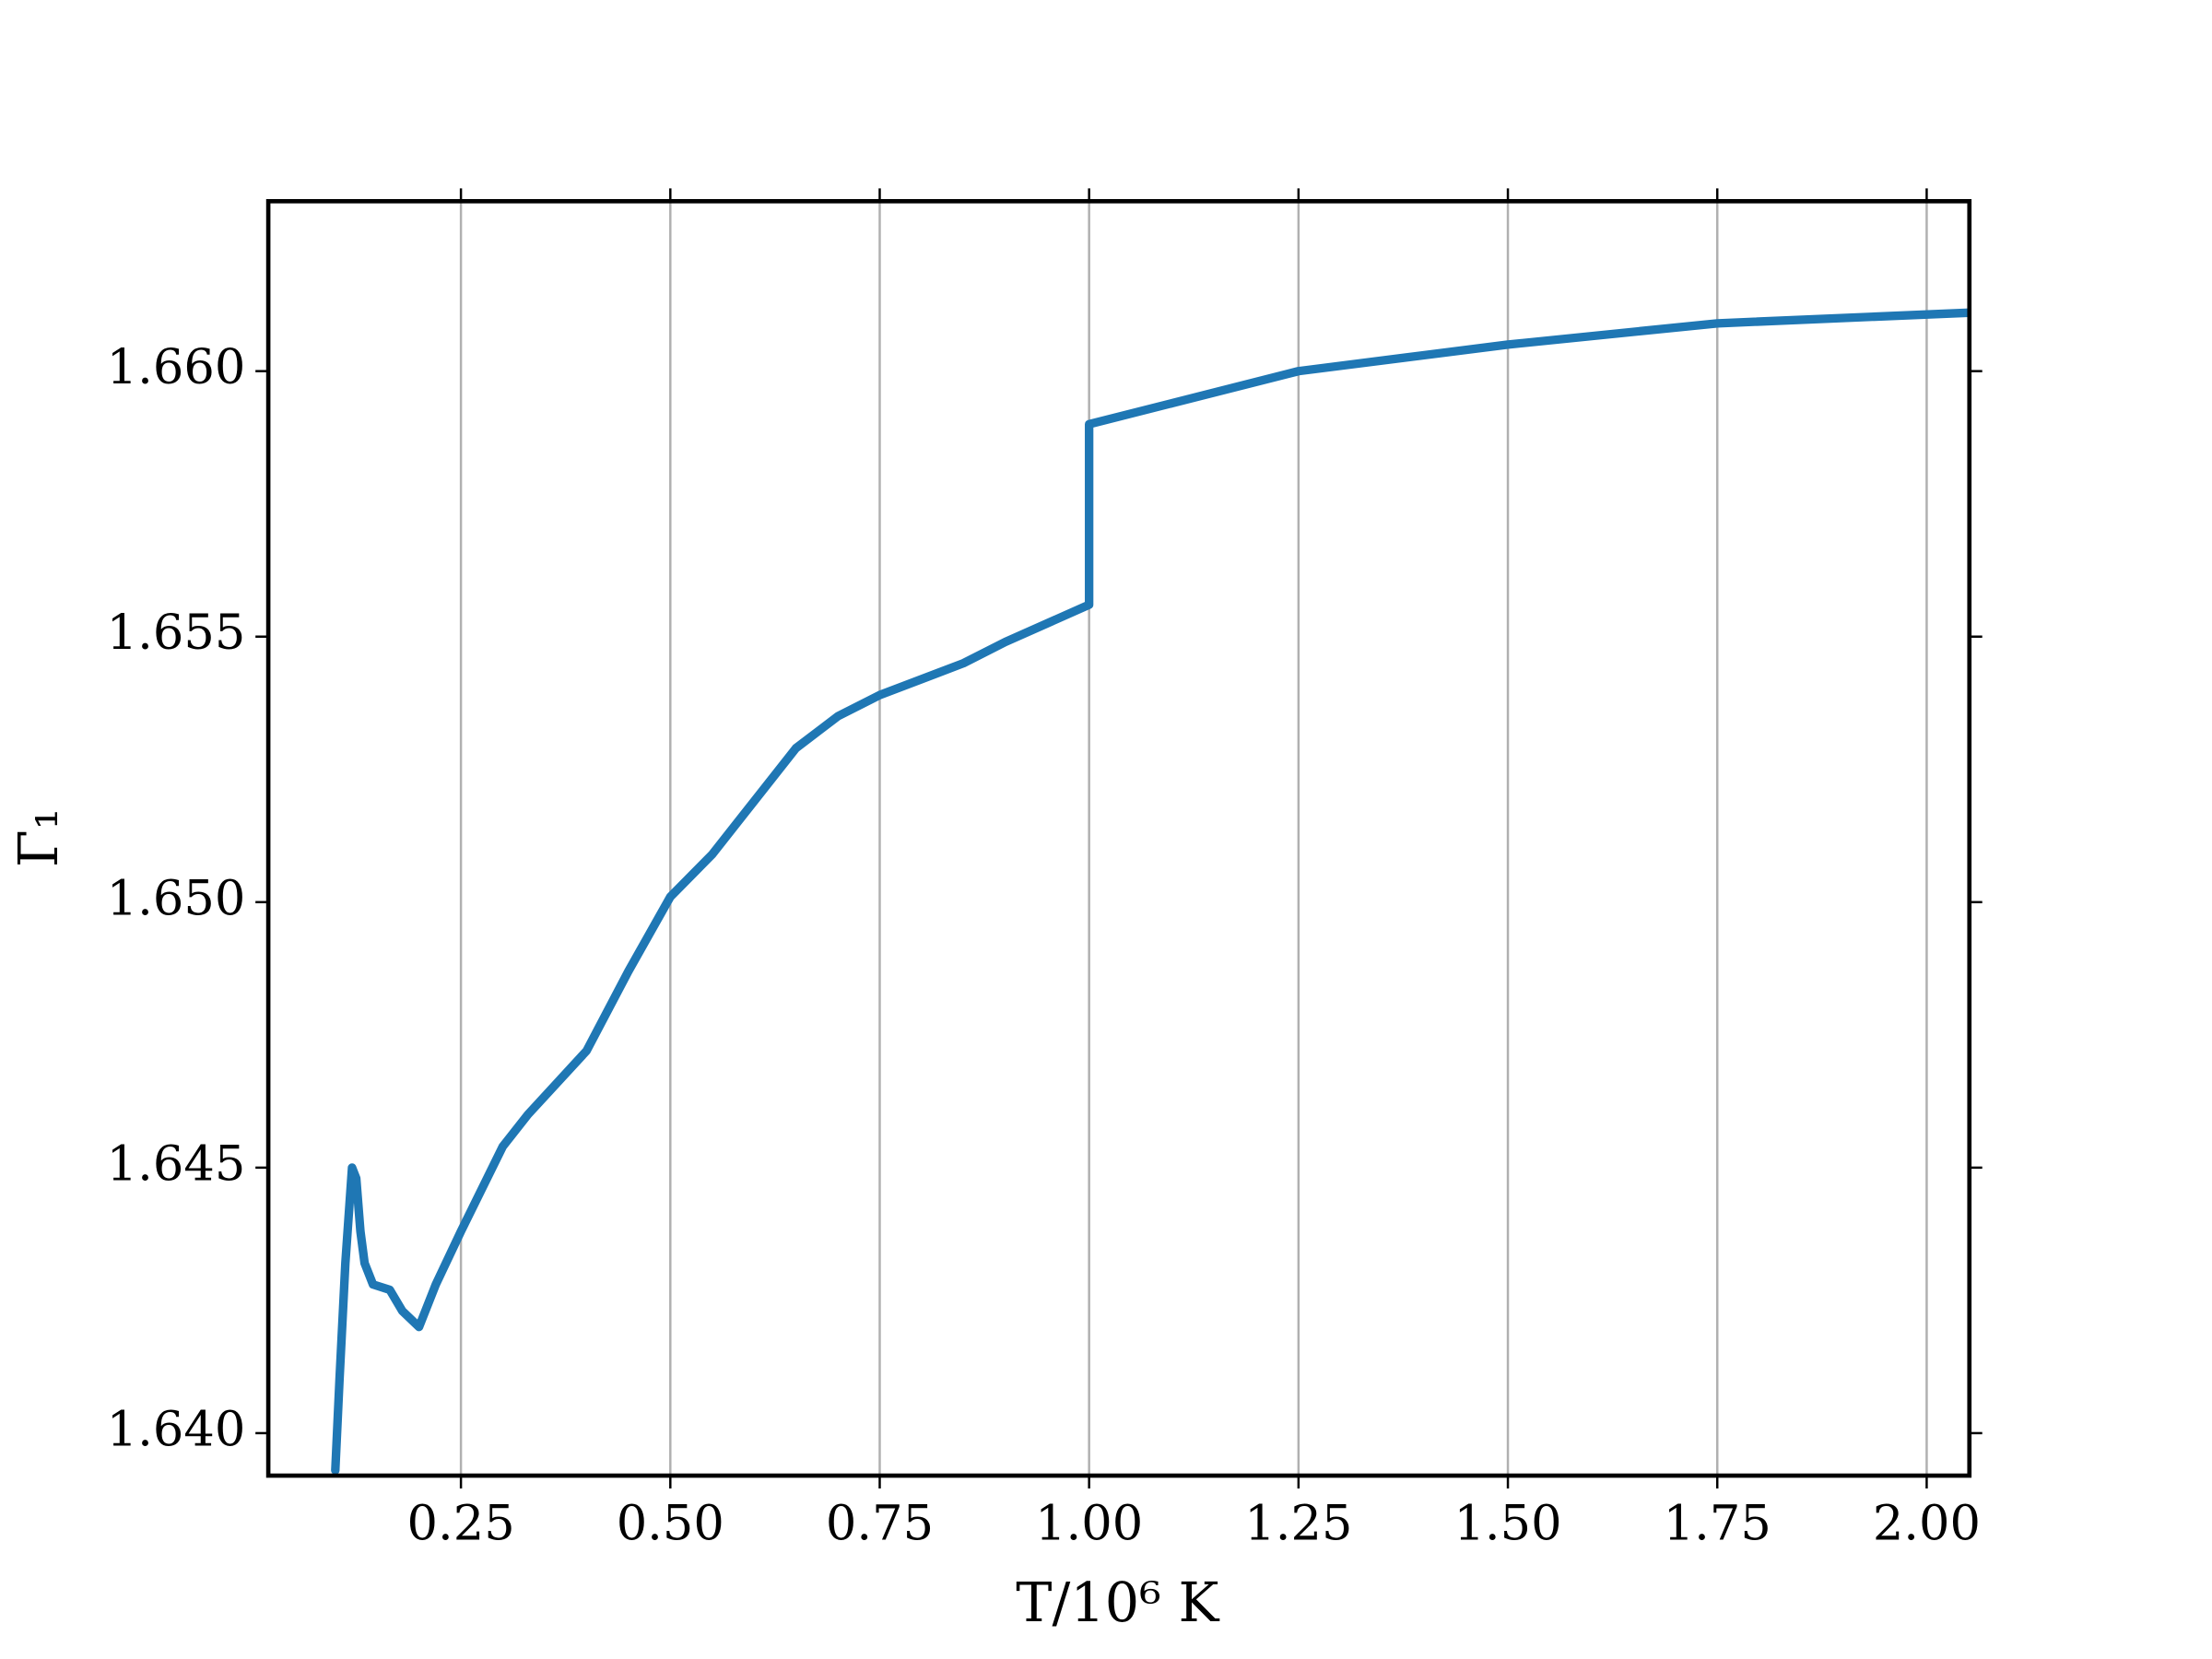 The height and width of the screenshot is (1659, 2212). What do you see at coordinates (176, 898) in the screenshot?
I see `y-tick-label: 1.650` at bounding box center [176, 898].